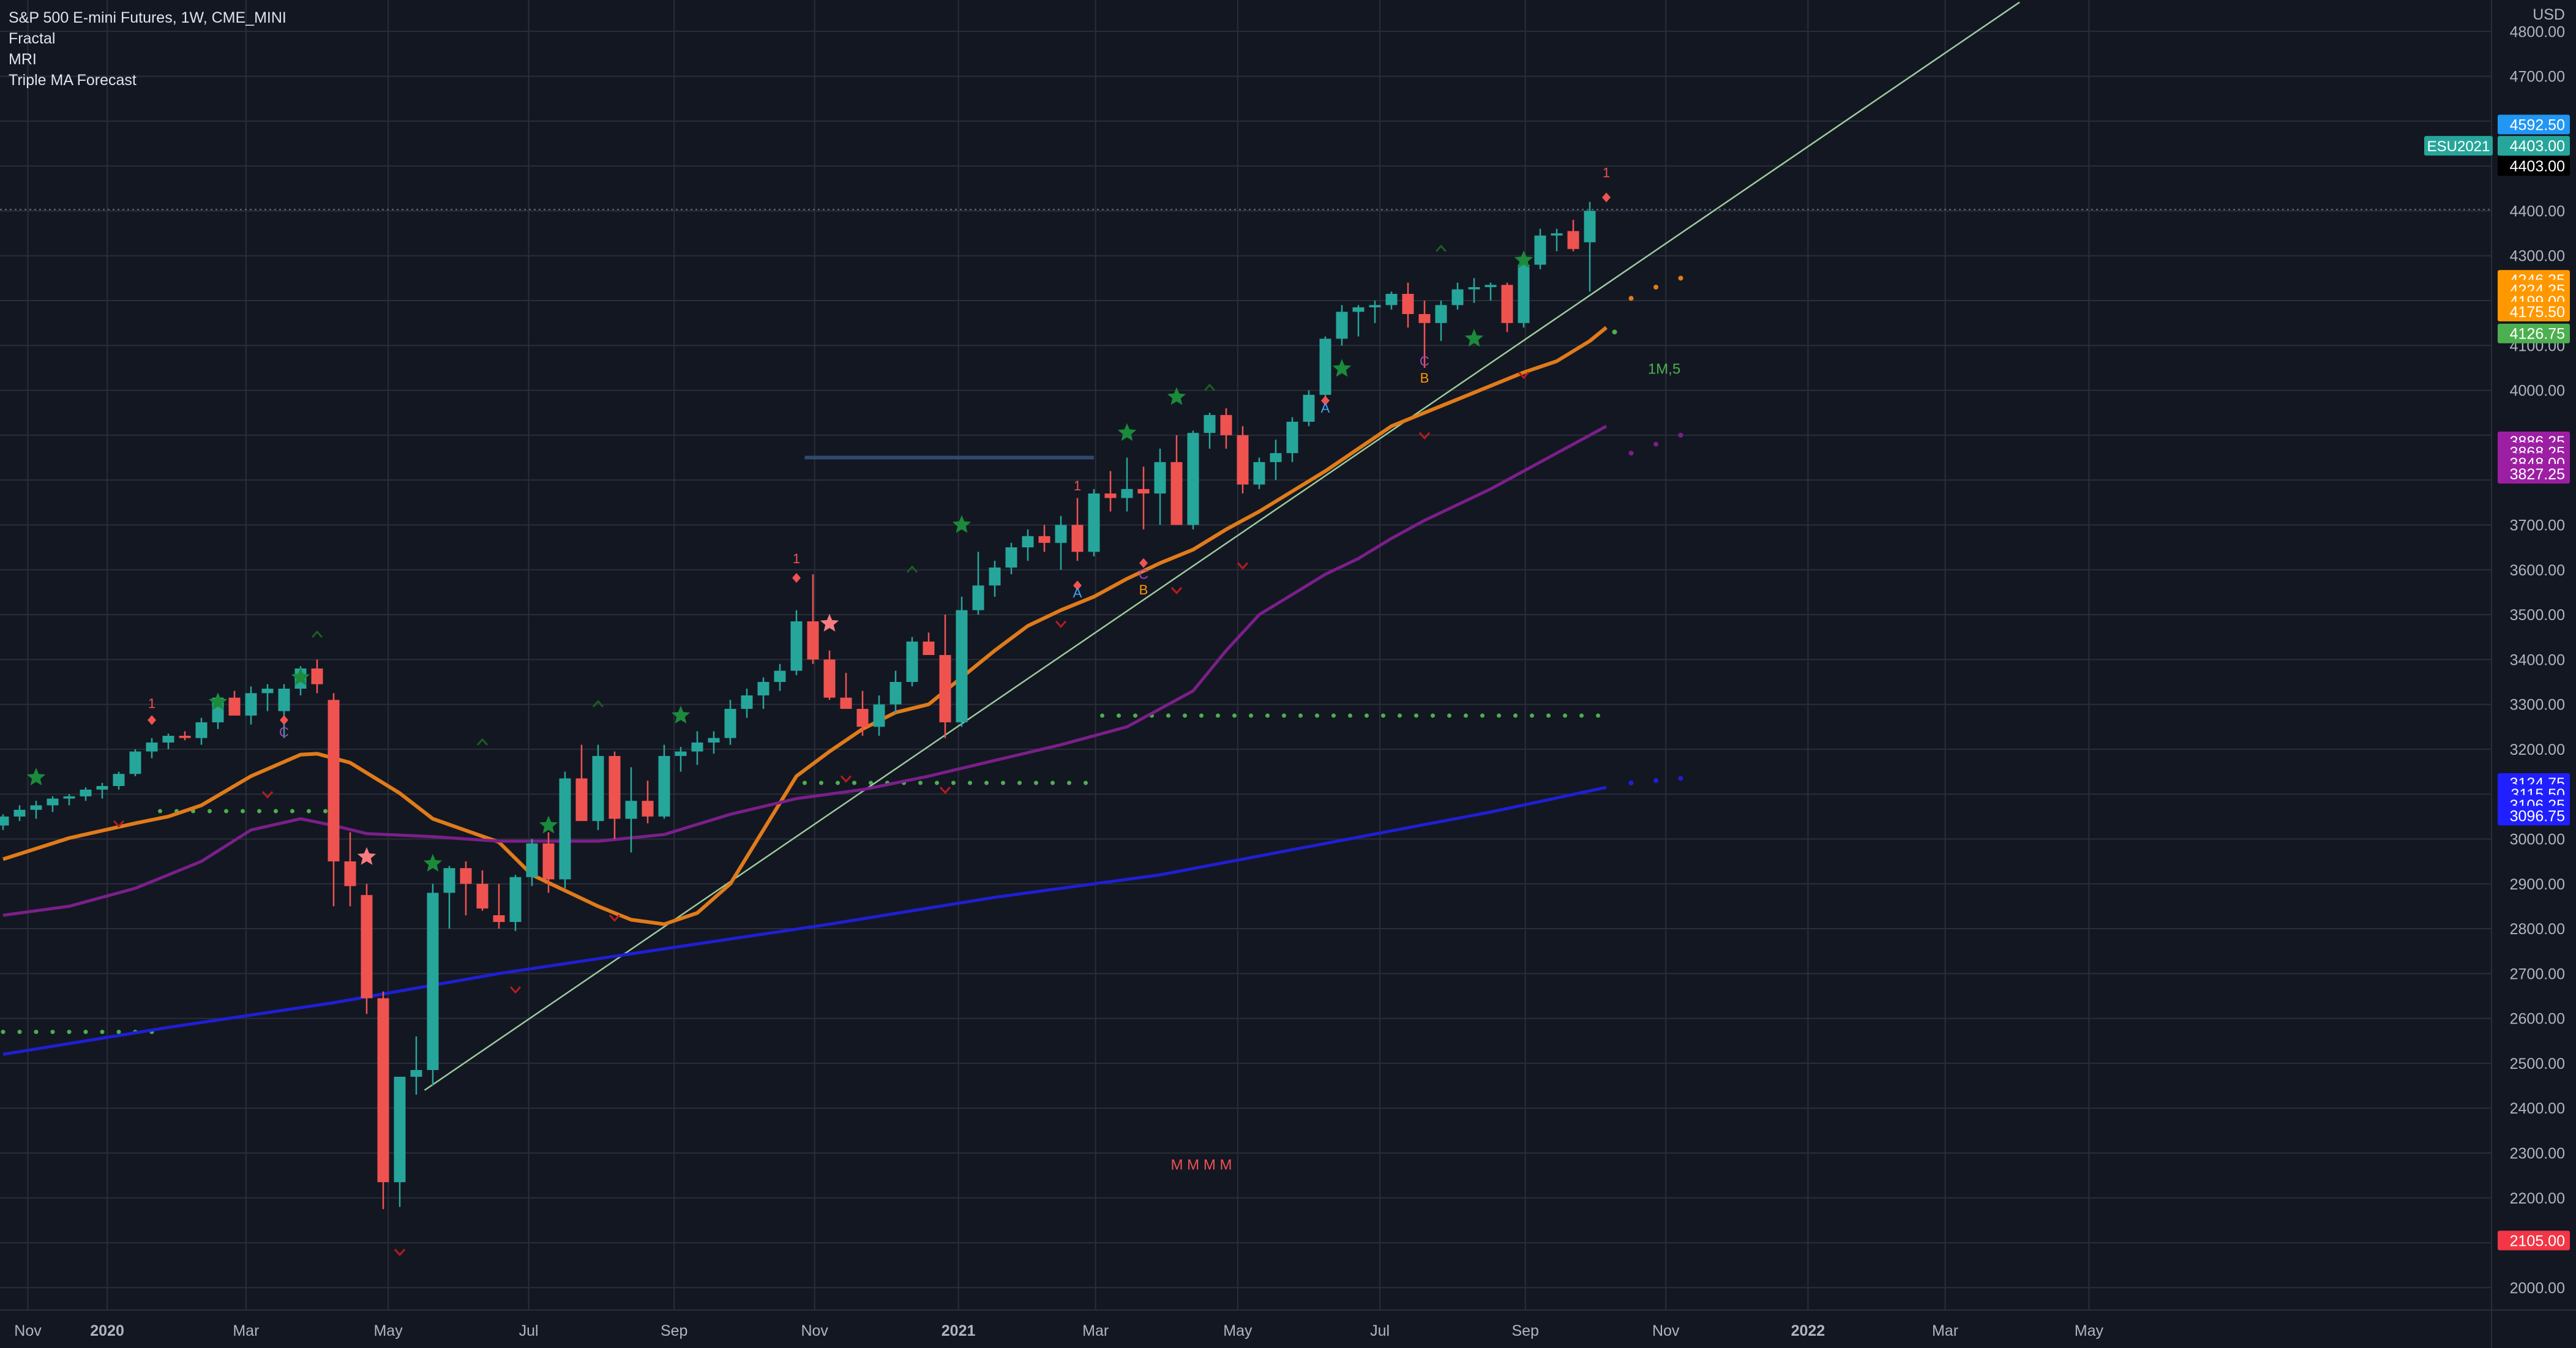  I want to click on chart-title: S&P 500 E-mini Futures, 1W, CME_MINI, so click(147, 18).